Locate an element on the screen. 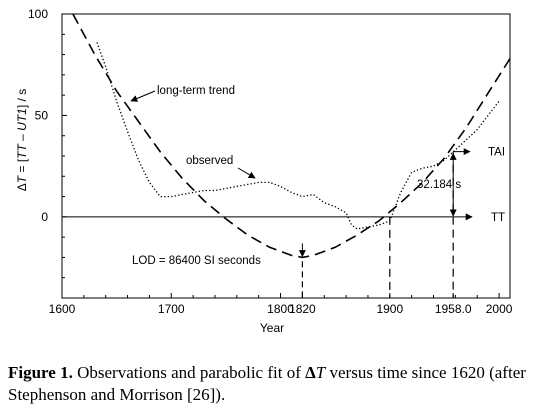 This screenshot has height=414, width=551. y-axis-label: ΔT = [TT – UT1] / s is located at coordinates (22, 140).